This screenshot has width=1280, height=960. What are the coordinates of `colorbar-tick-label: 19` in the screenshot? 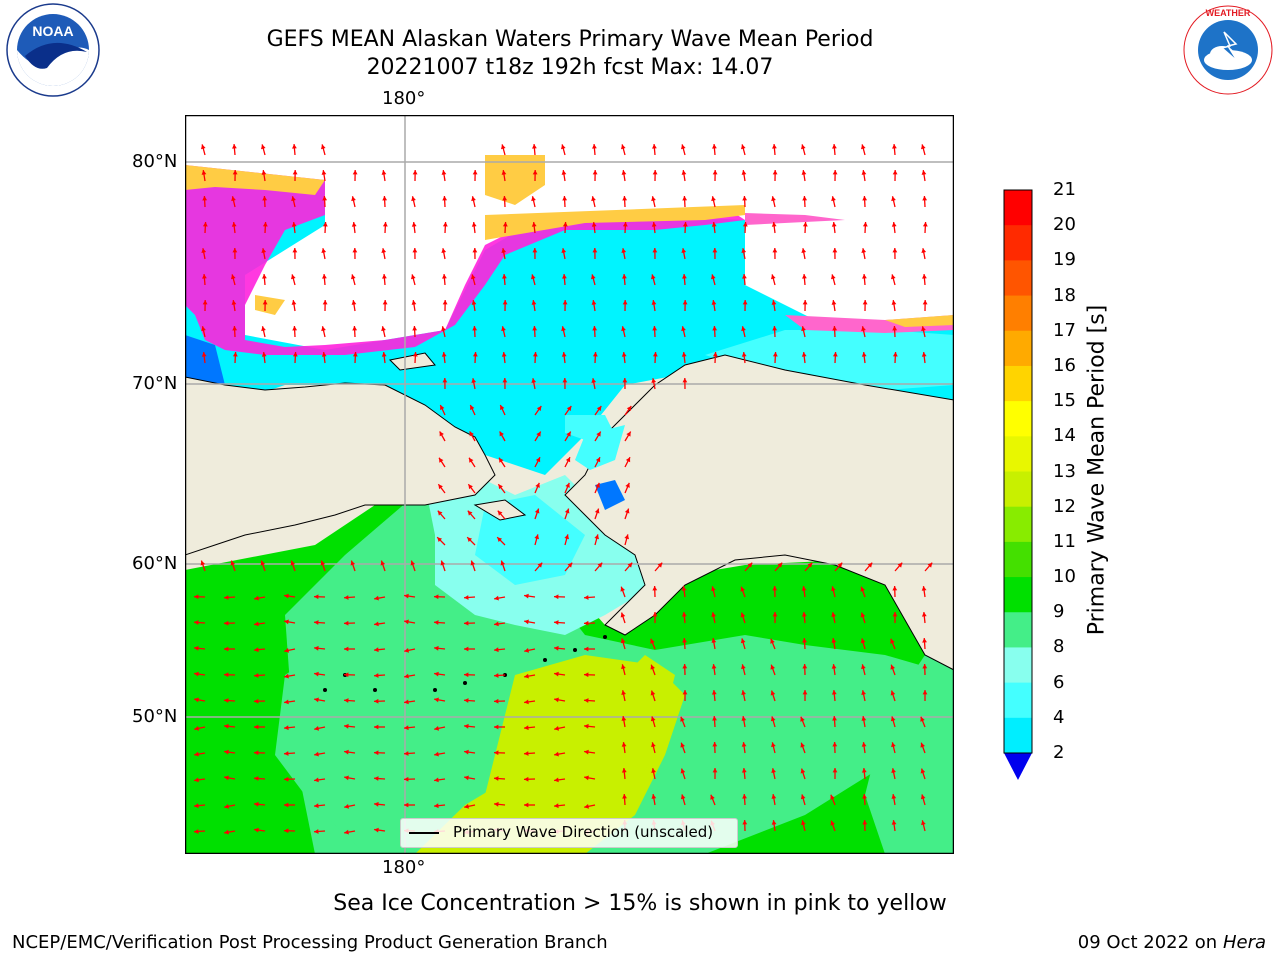 It's located at (1064, 260).